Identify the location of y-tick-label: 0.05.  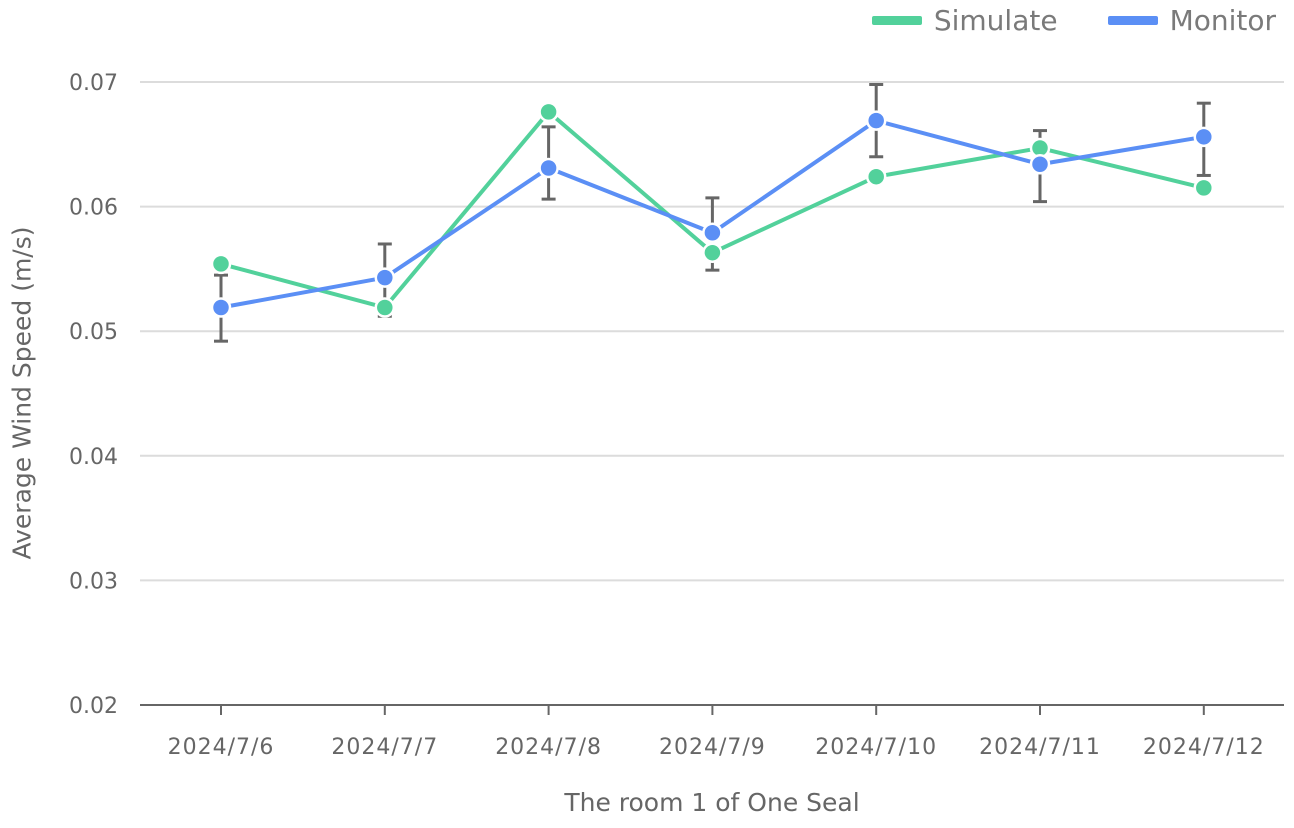
(93, 332).